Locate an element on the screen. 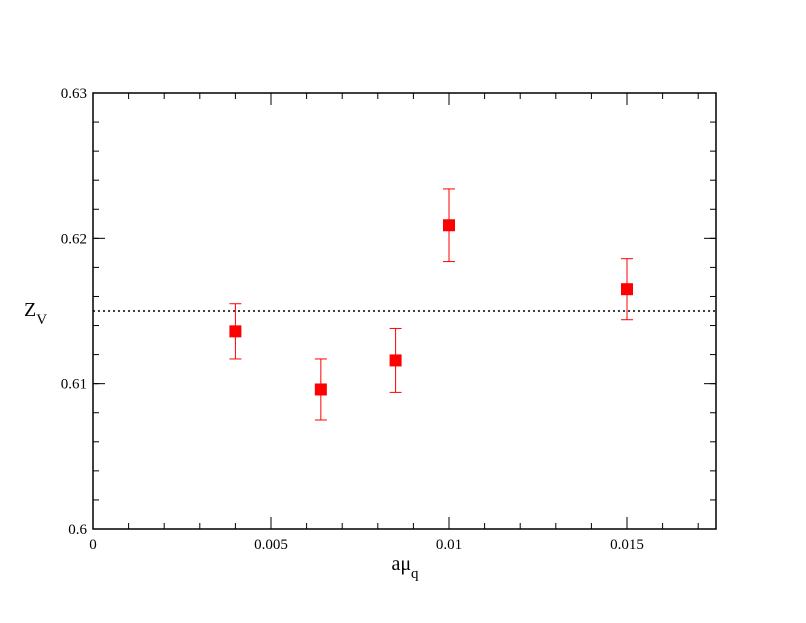  x-tick-label: 0.015 is located at coordinates (627, 545).